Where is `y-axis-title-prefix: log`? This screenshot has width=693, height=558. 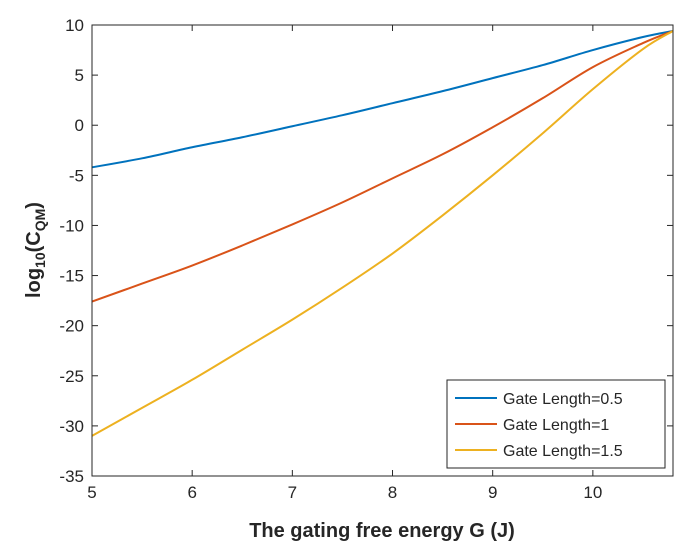
y-axis-title-prefix: log is located at coordinates (34, 283).